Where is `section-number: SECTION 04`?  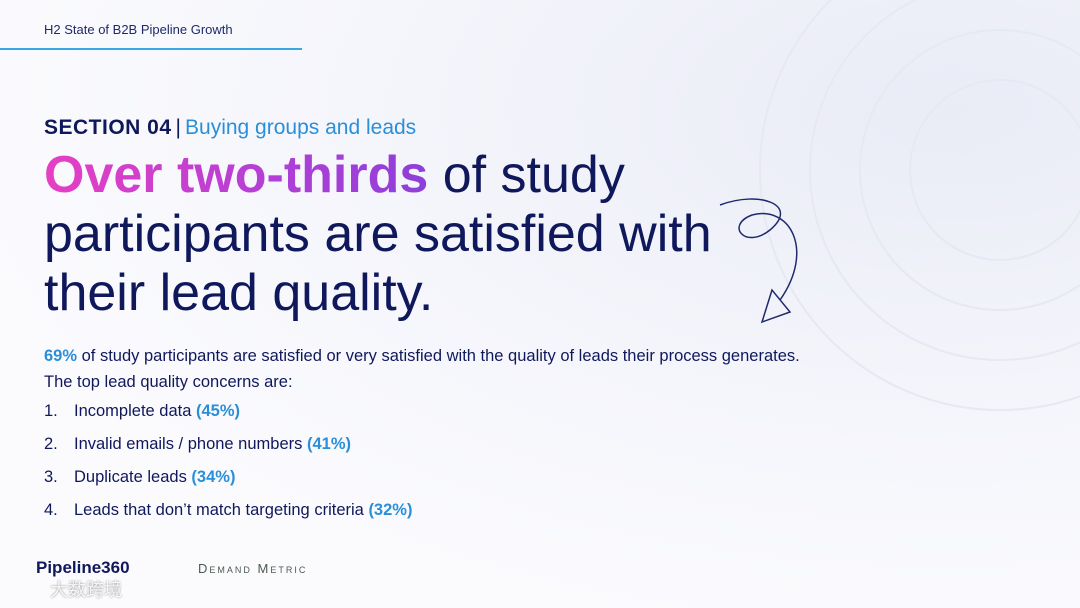 section-number: SECTION 04 is located at coordinates (108, 127).